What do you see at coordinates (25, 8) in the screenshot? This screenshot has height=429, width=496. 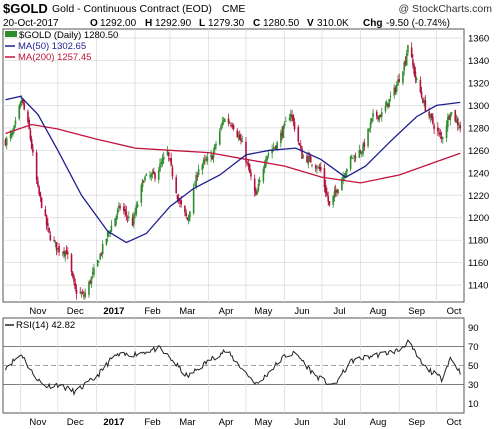 I see `chart-symbol: $GOLD` at bounding box center [25, 8].